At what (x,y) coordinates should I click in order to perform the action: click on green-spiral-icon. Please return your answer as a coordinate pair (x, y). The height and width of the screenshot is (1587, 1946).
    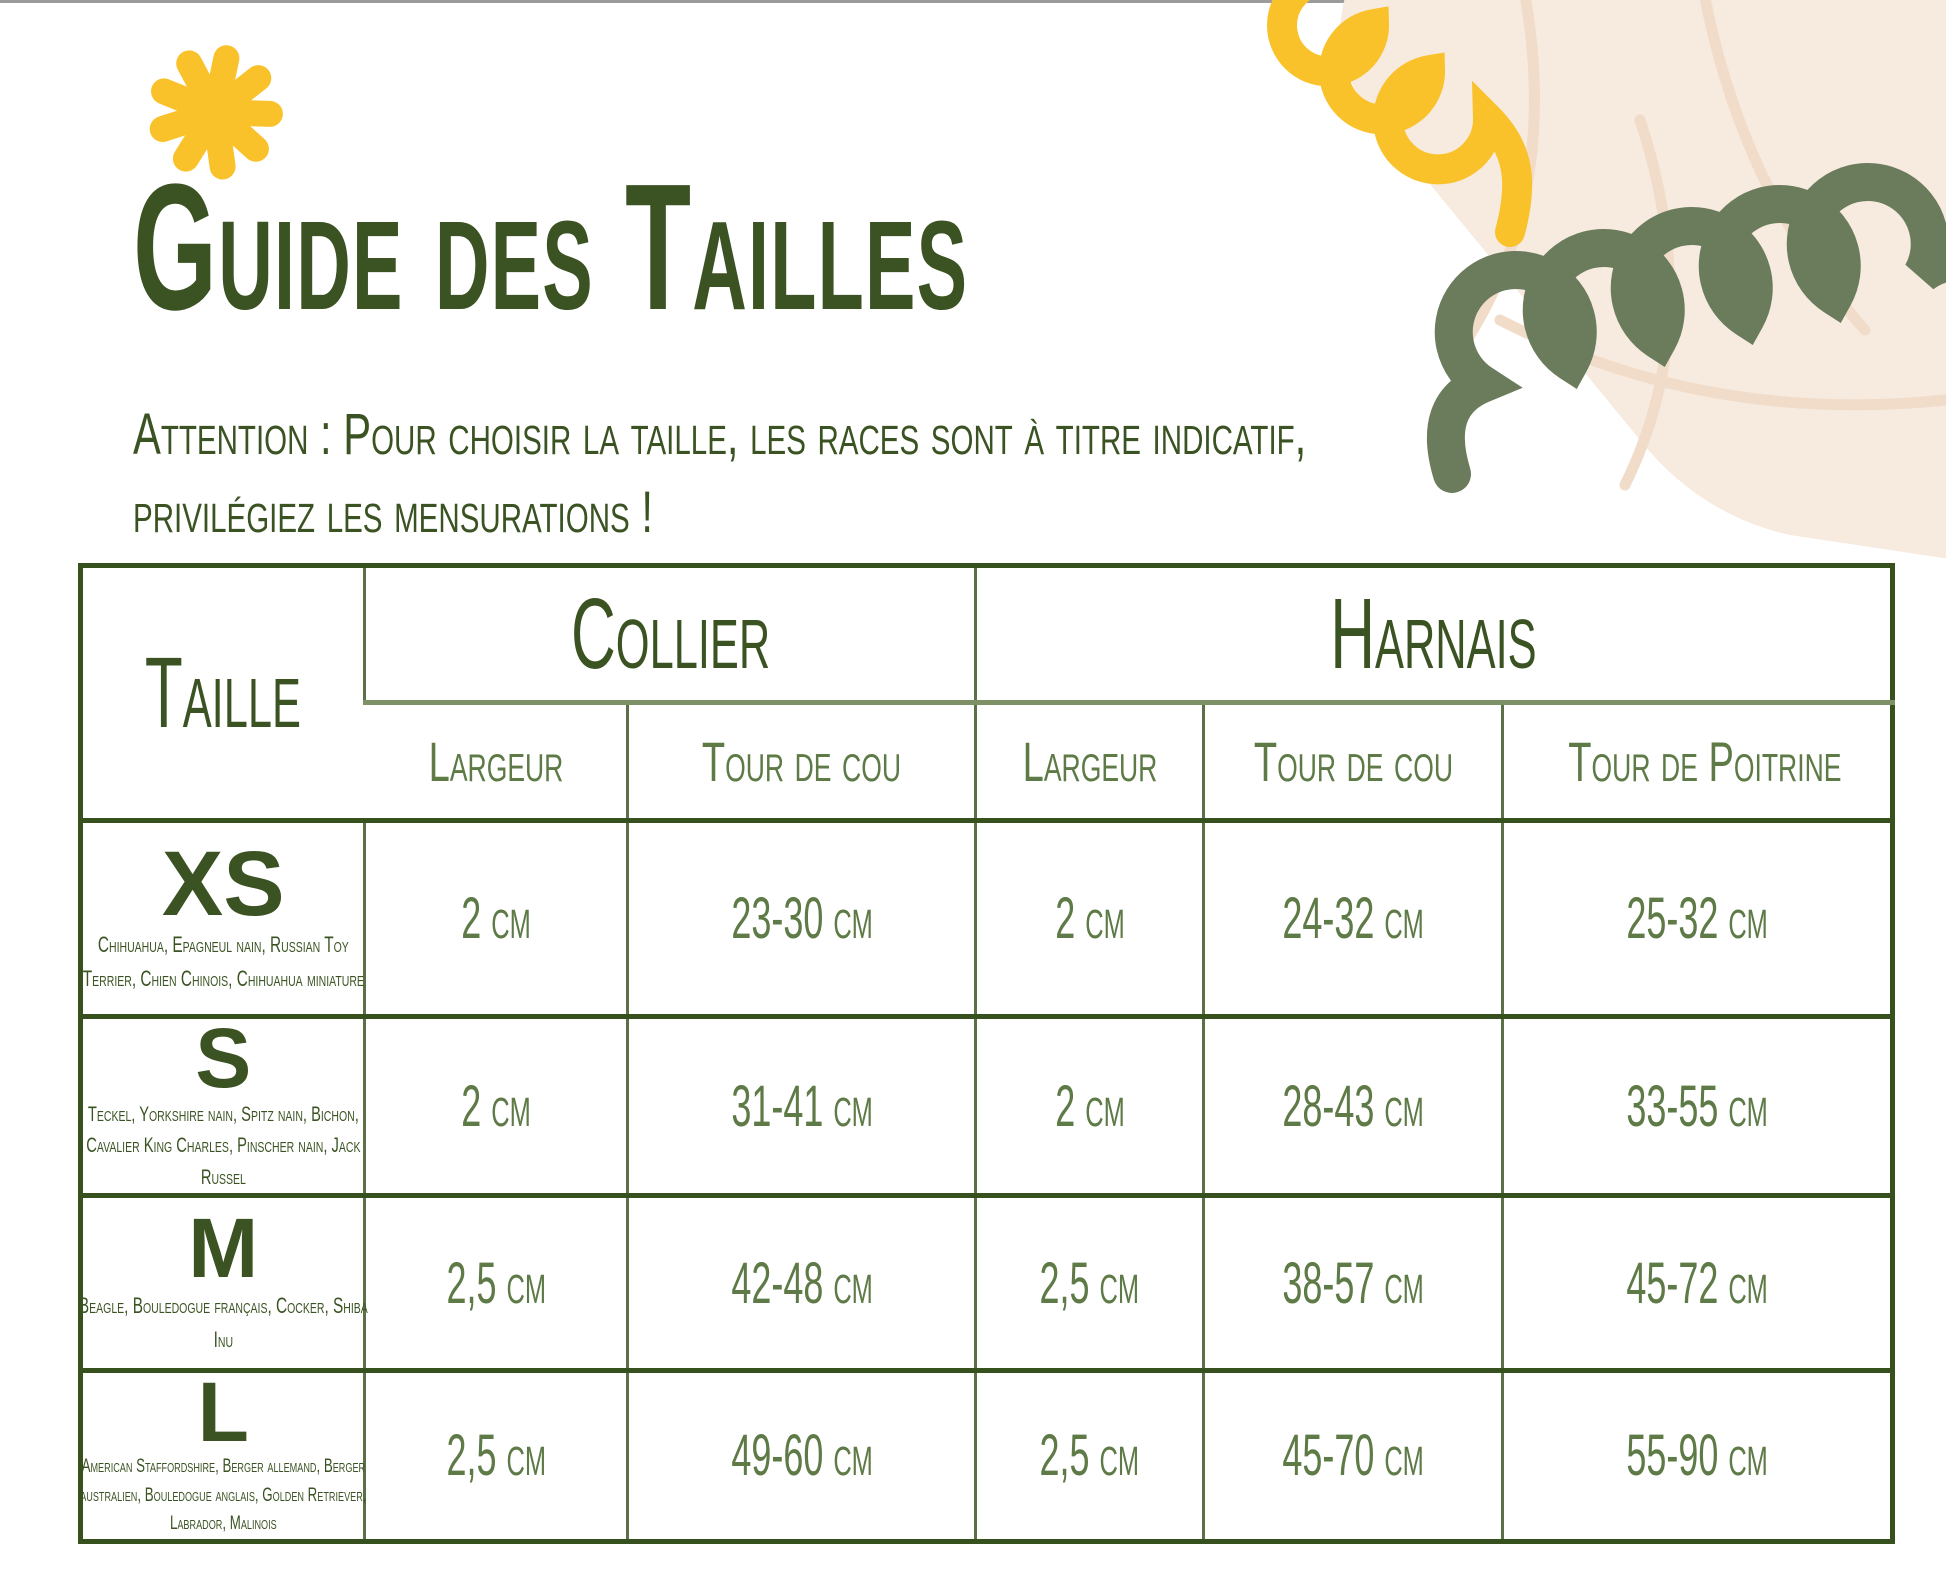
    Looking at the image, I should click on (1686, 328).